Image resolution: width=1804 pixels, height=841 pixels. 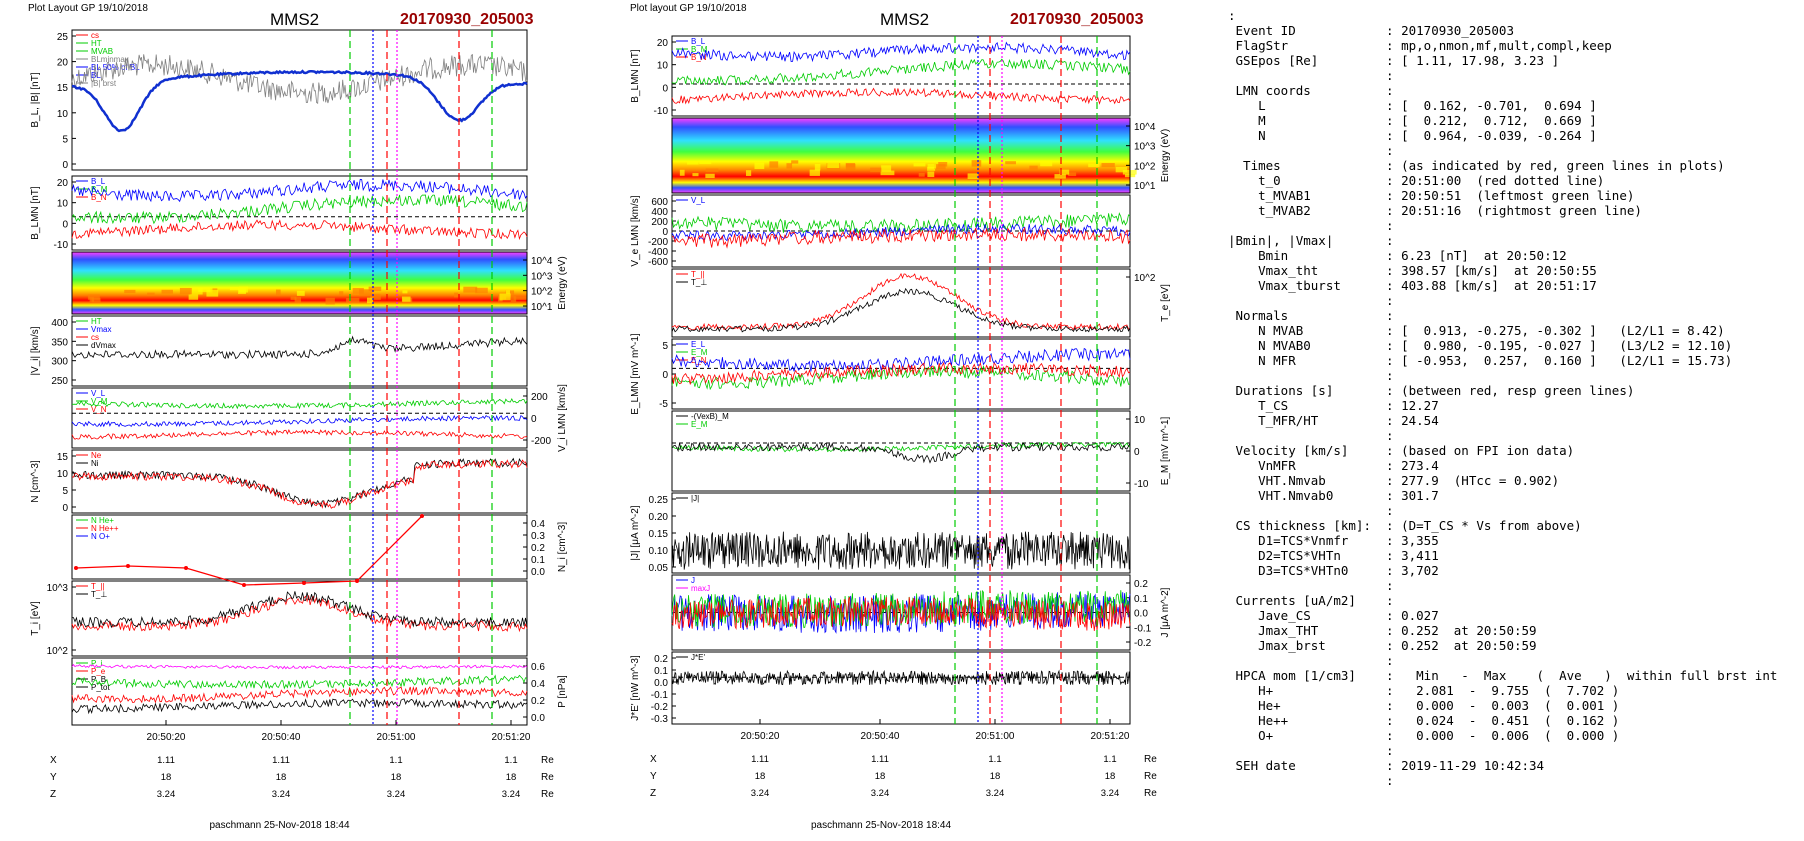 What do you see at coordinates (665, 346) in the screenshot?
I see `tick-label: 5` at bounding box center [665, 346].